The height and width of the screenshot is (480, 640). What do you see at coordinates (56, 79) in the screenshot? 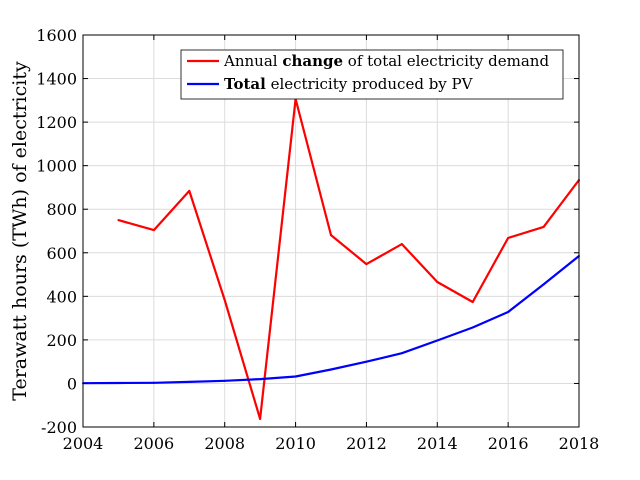
I see `y-tick-label: 1400` at bounding box center [56, 79].